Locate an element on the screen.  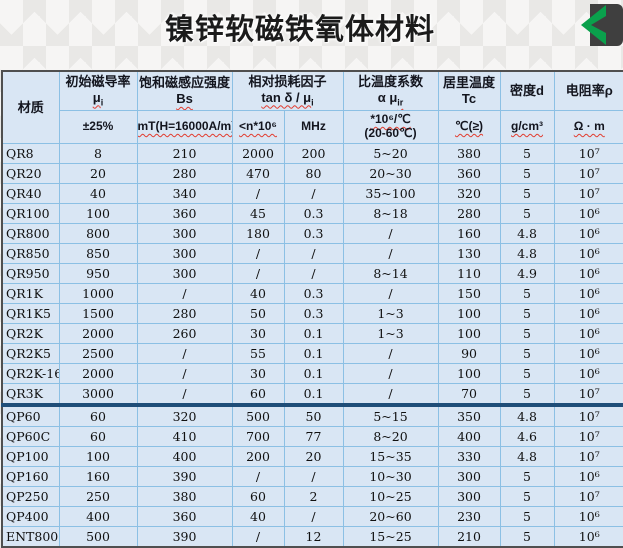
cell-mu: 1000 is located at coordinates (98, 293).